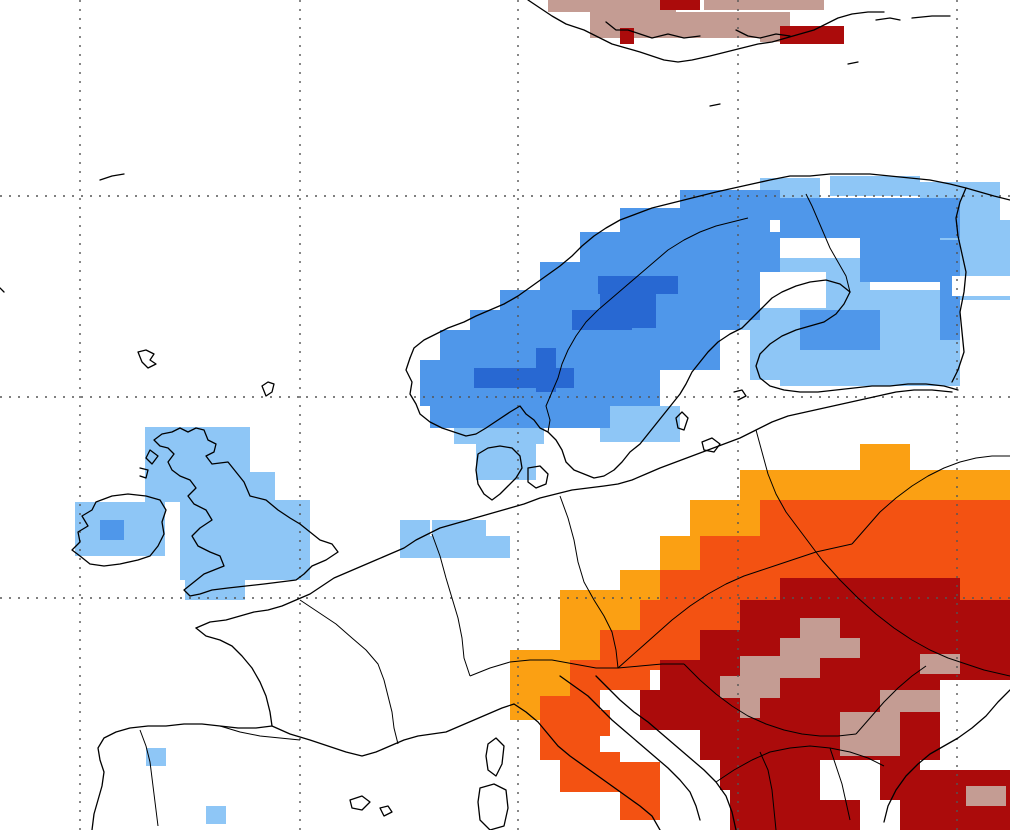 This screenshot has height=830, width=1010. I want to click on gulf-of-bothnia-coast, so click(857, 342).